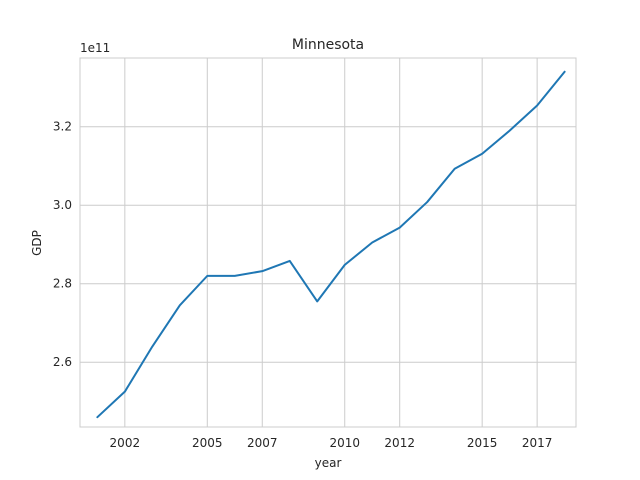 This screenshot has height=480, width=640. What do you see at coordinates (62, 127) in the screenshot?
I see `y-tick-label: 3.2` at bounding box center [62, 127].